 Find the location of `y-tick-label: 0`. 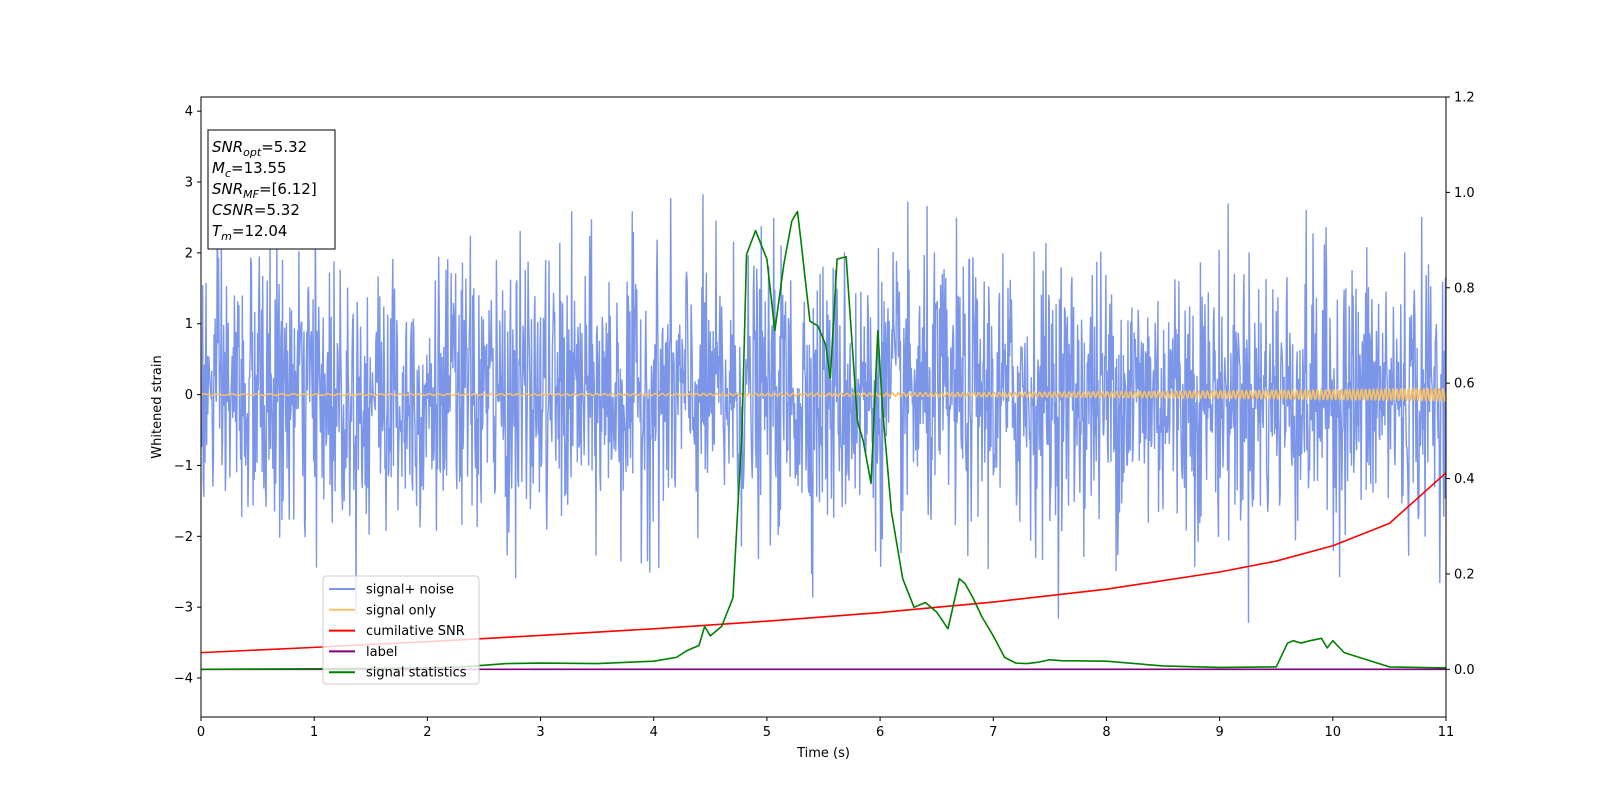

y-tick-label: 0 is located at coordinates (189, 395).